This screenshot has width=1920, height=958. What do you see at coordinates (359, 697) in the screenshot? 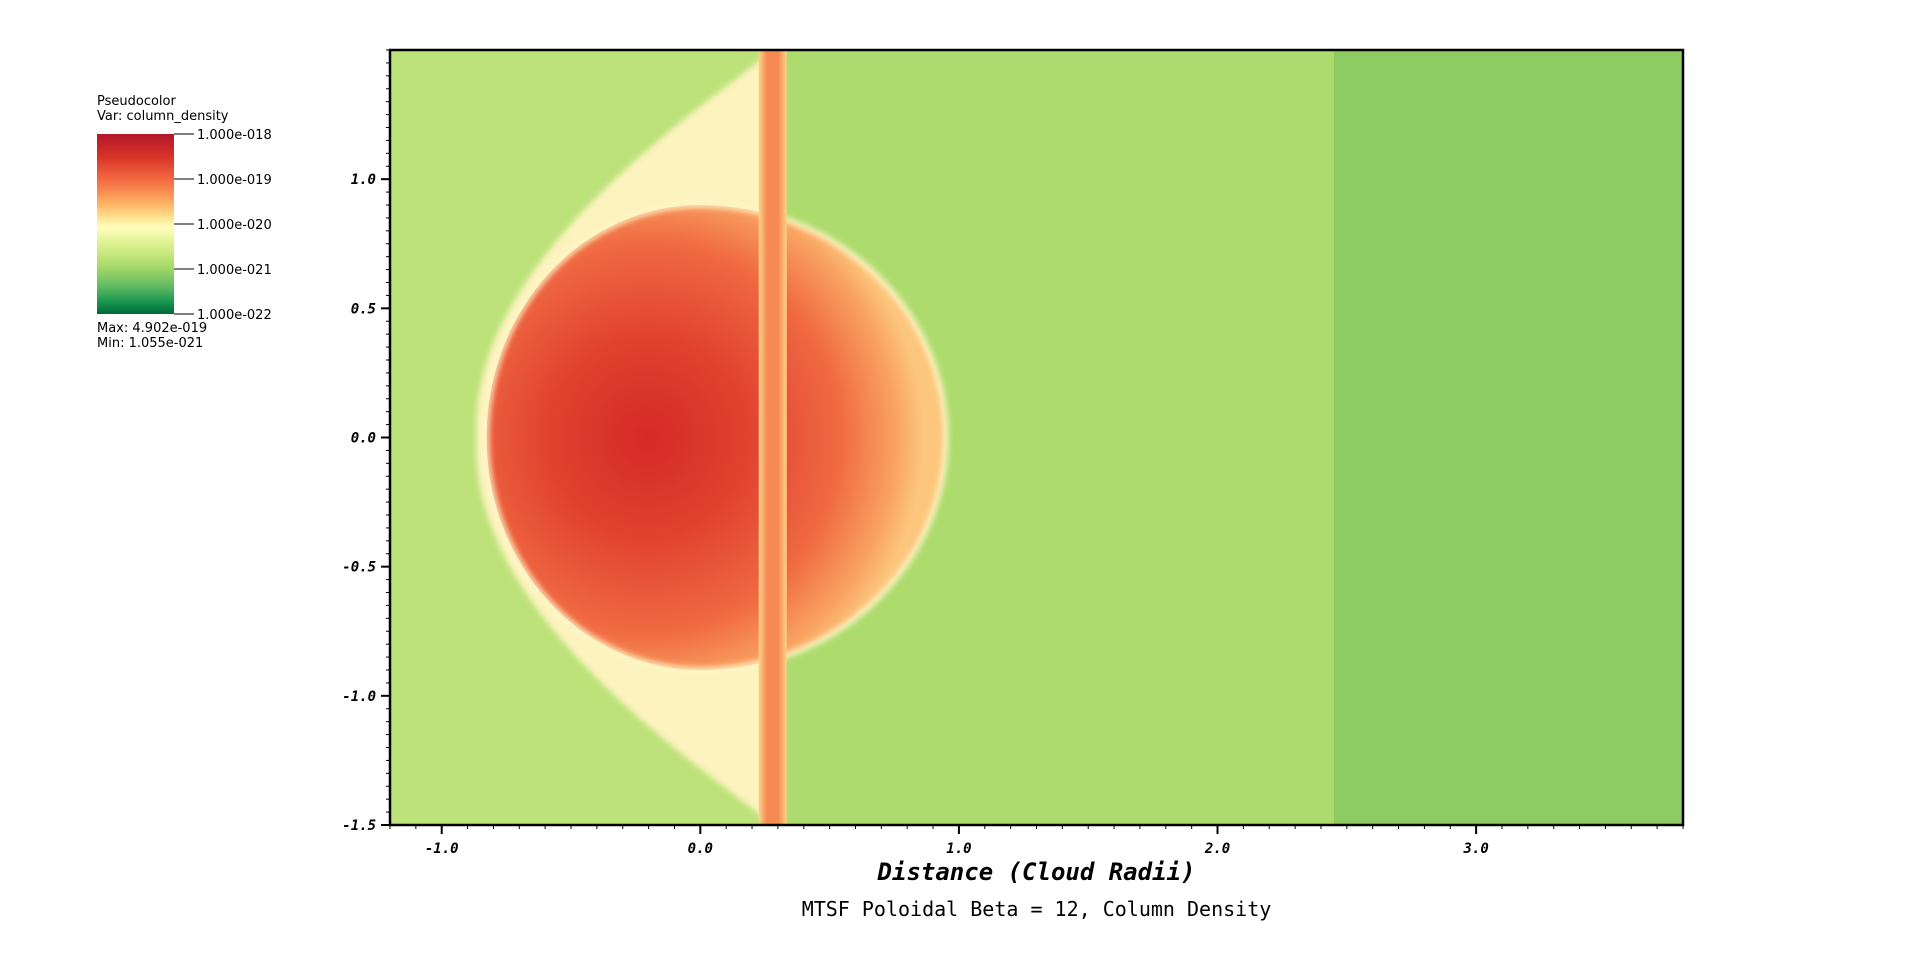
I see `y-tick-label: -1.0` at bounding box center [359, 697].